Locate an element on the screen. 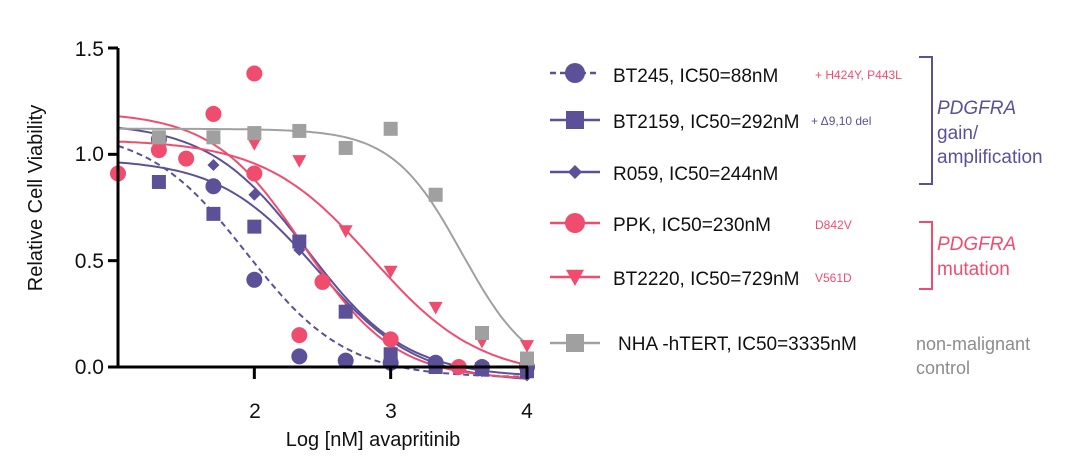  bracket-mutation is located at coordinates (926, 255).